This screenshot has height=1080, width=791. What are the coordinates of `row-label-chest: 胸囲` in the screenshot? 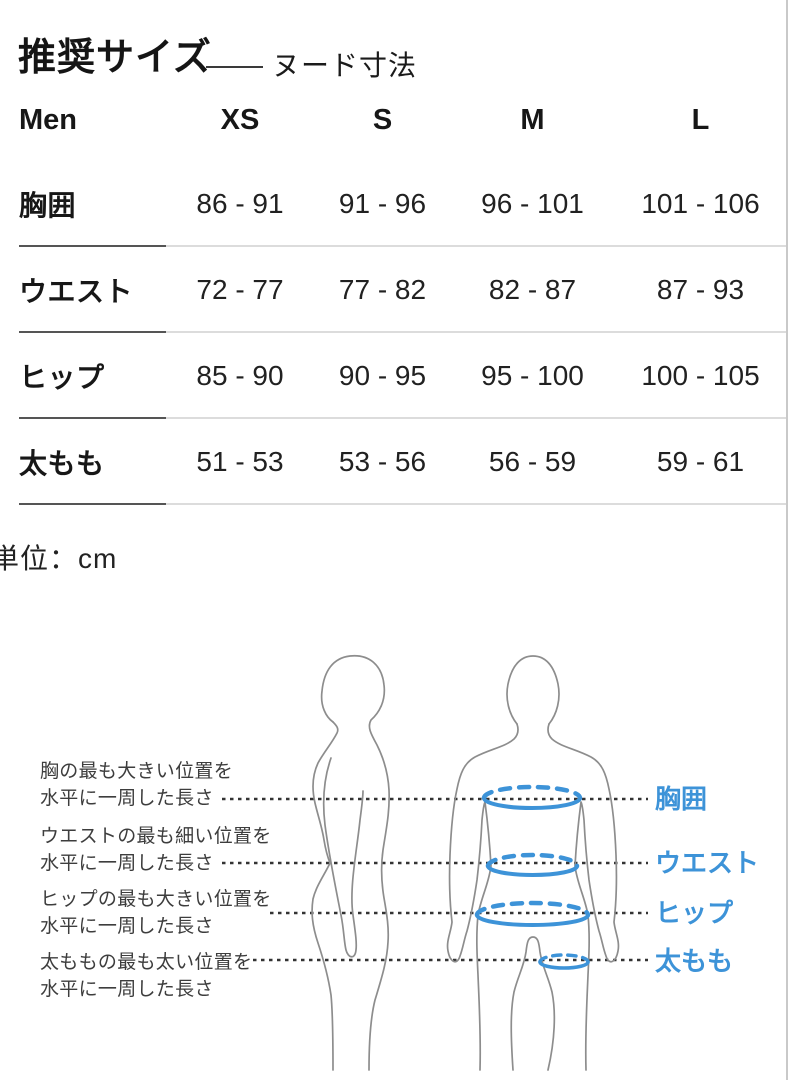 It's located at (48, 205).